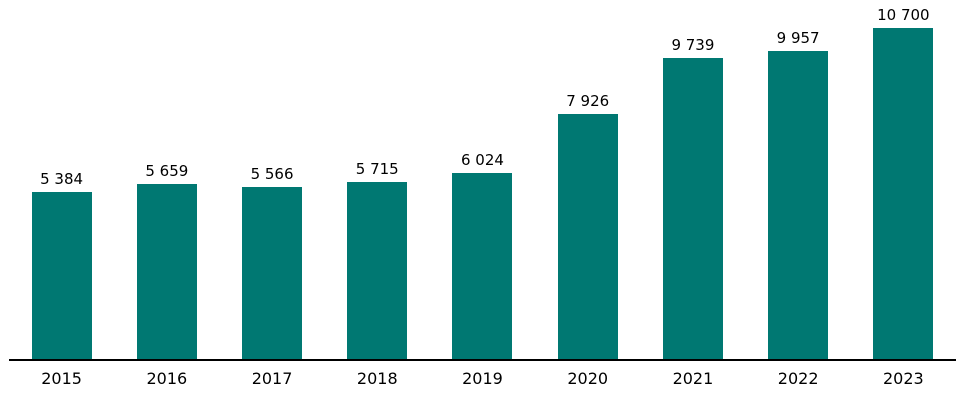 The width and height of the screenshot is (974, 400). I want to click on bar-slot: 7 926, so click(587, 179).